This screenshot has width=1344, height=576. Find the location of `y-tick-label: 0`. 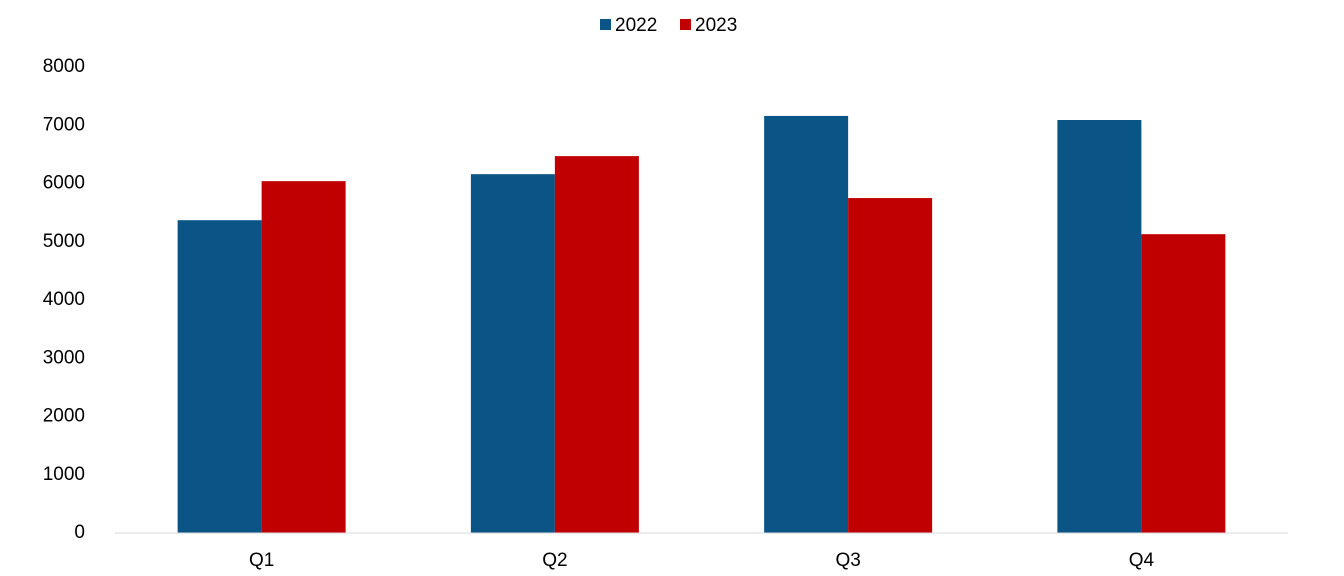

y-tick-label: 0 is located at coordinates (79, 532).